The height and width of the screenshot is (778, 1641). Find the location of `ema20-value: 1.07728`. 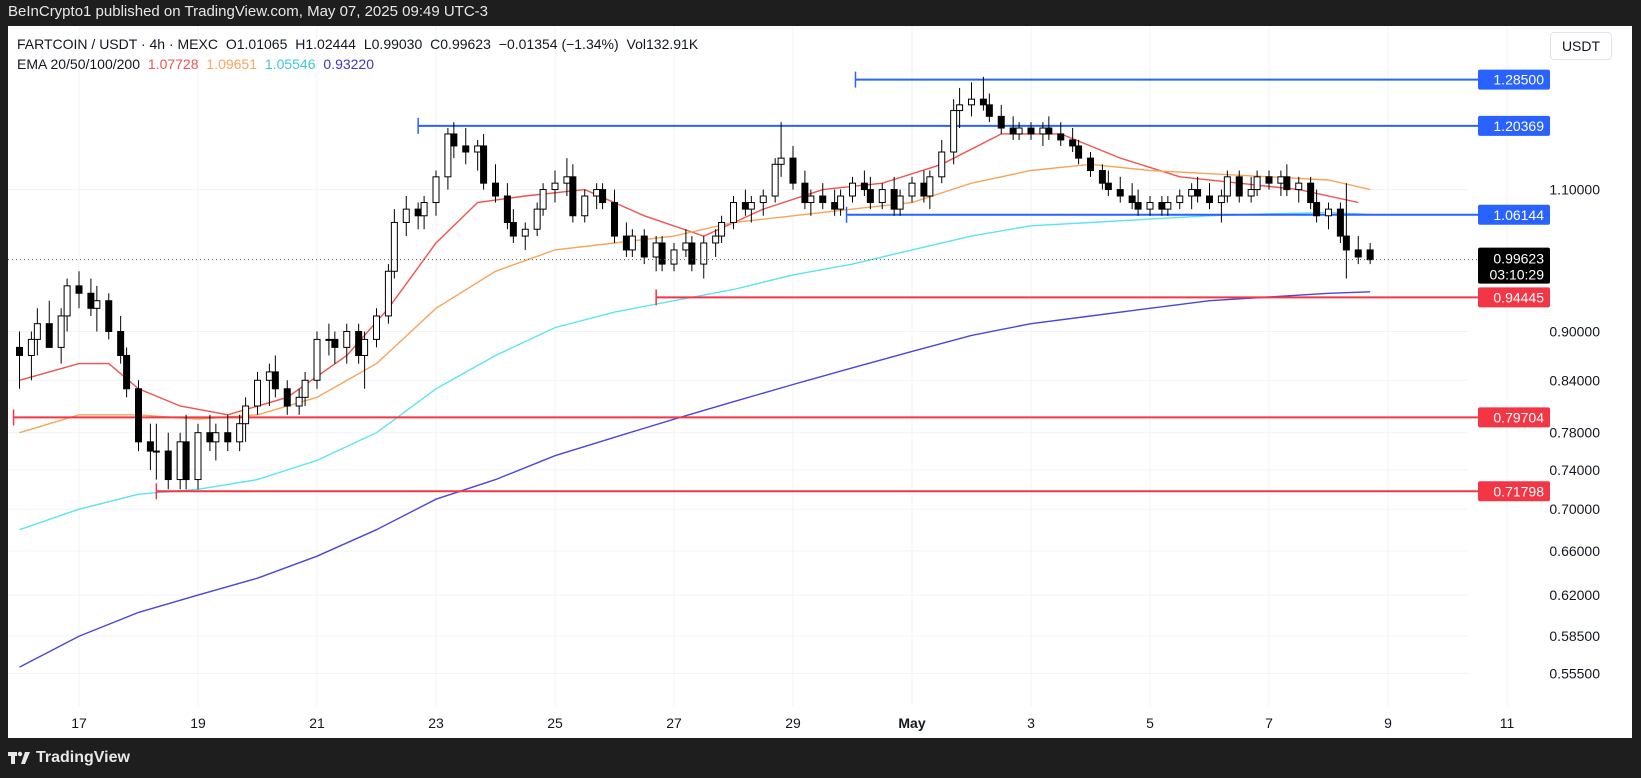

ema20-value: 1.07728 is located at coordinates (173, 64).